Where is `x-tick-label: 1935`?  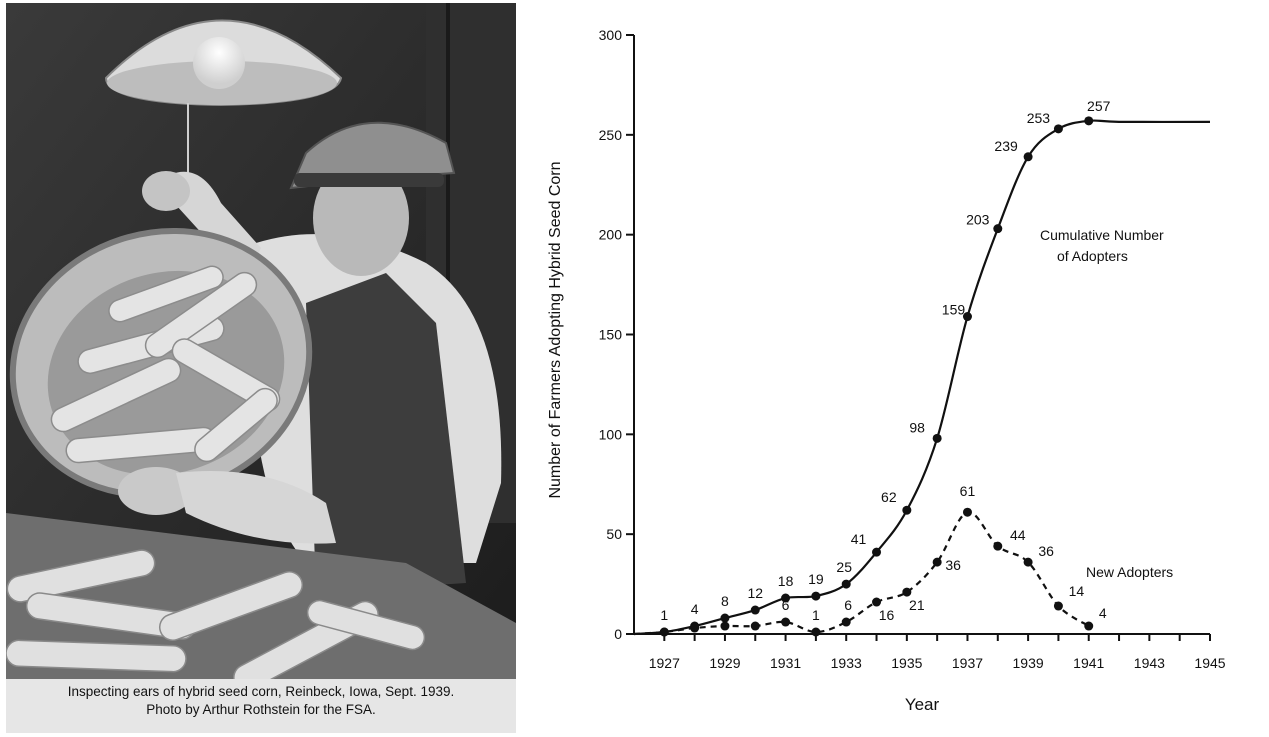 x-tick-label: 1935 is located at coordinates (906, 663).